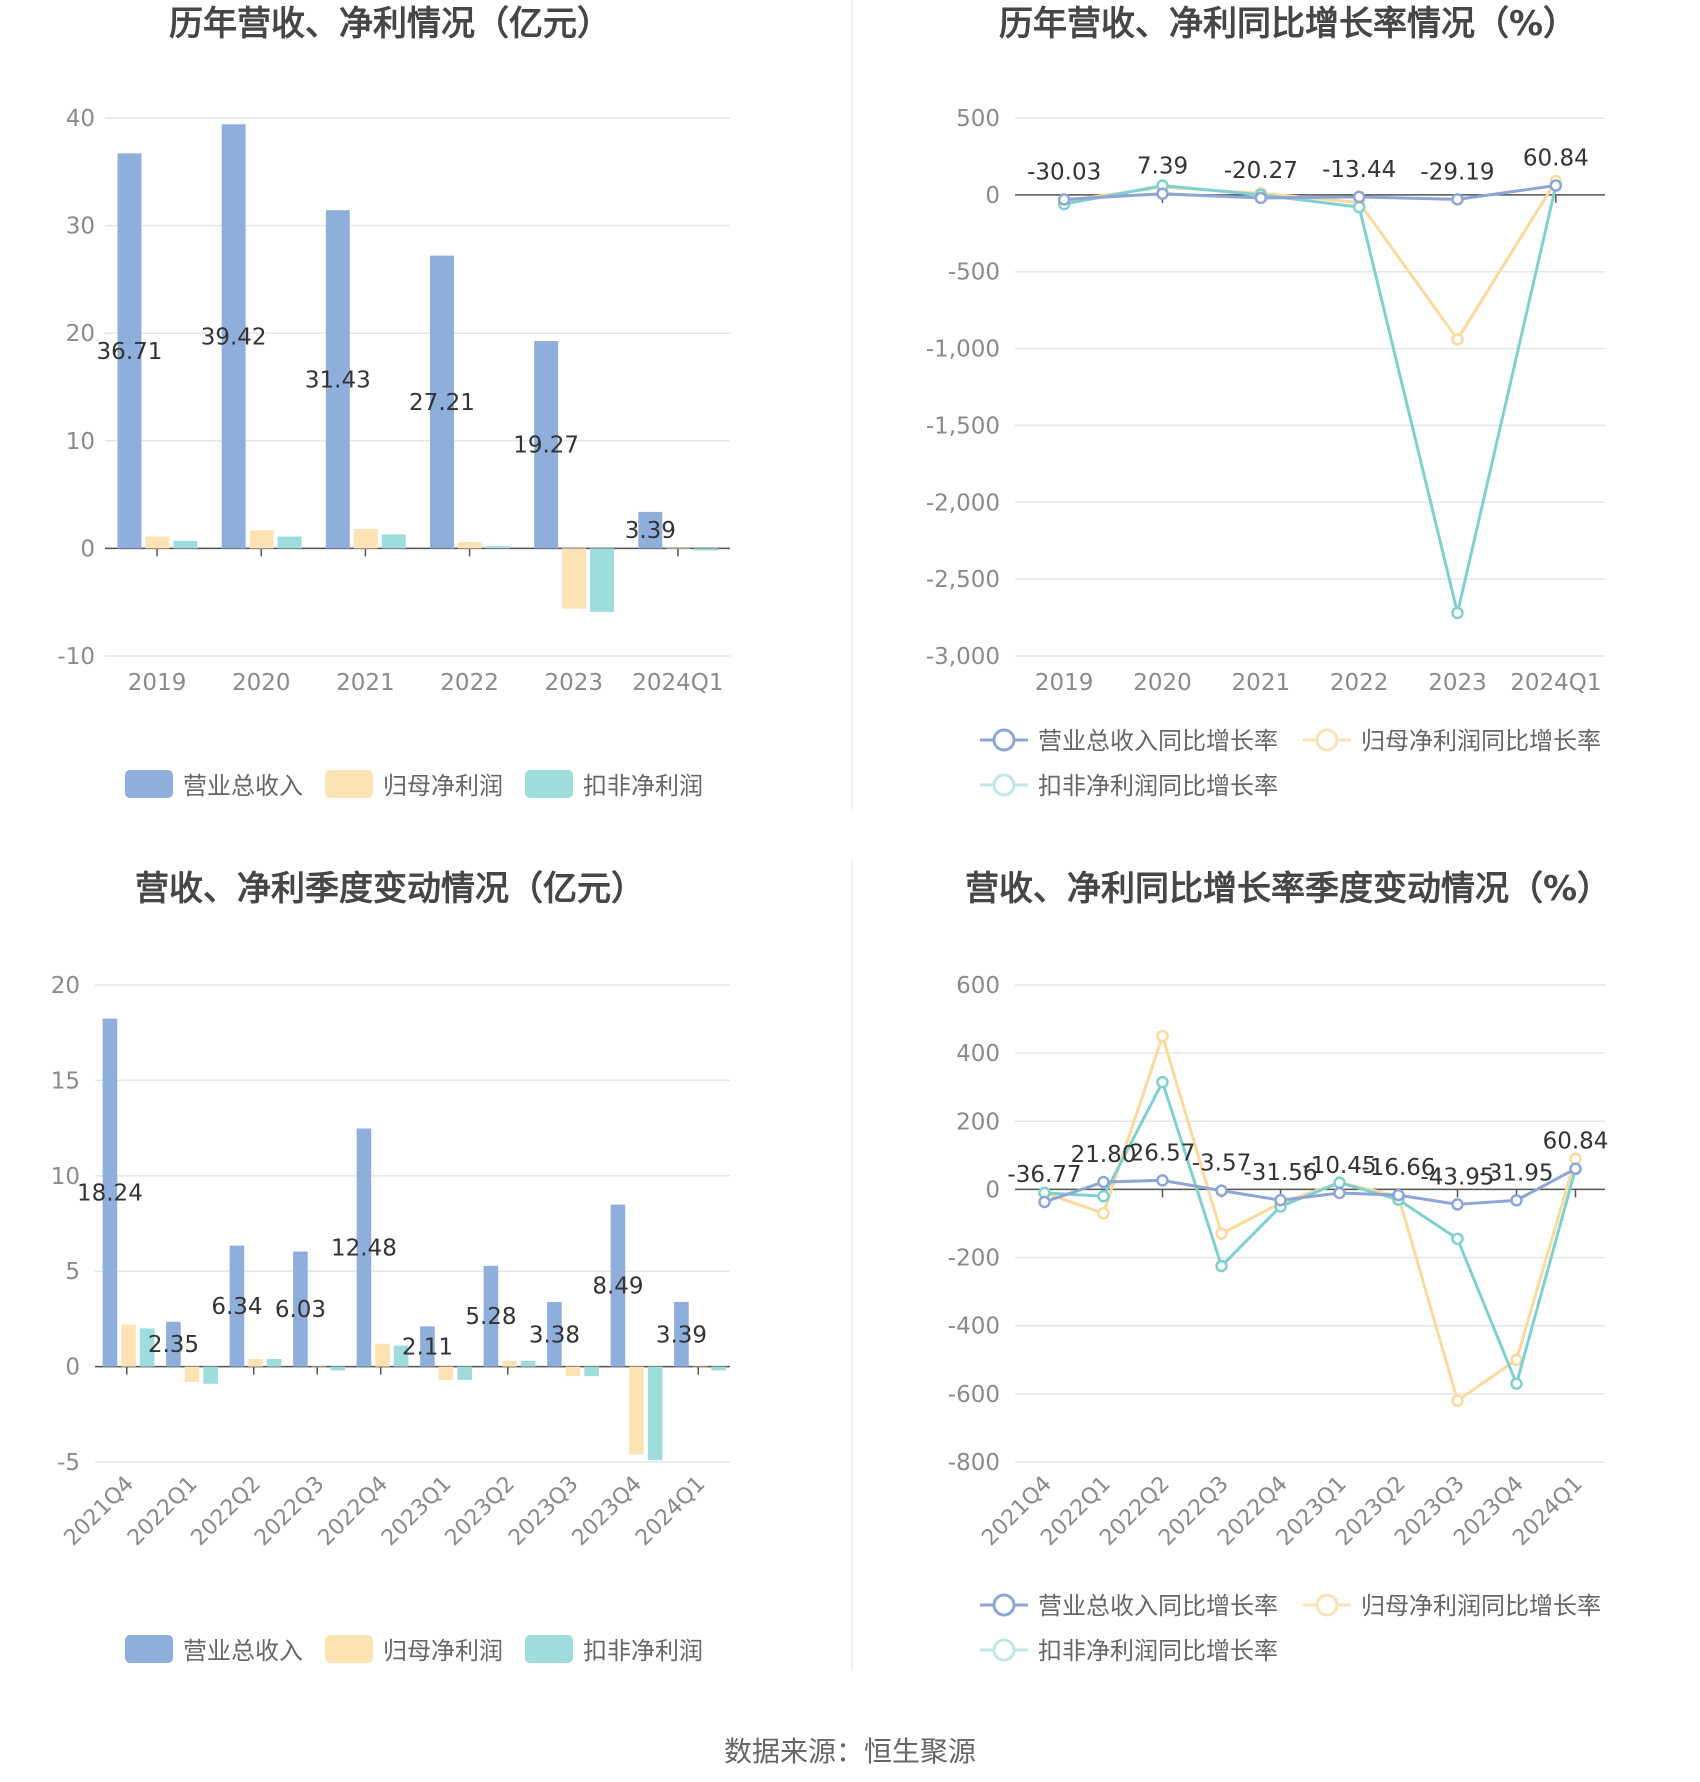  What do you see at coordinates (963, 657) in the screenshot?
I see `y-tick-label: -3,000` at bounding box center [963, 657].